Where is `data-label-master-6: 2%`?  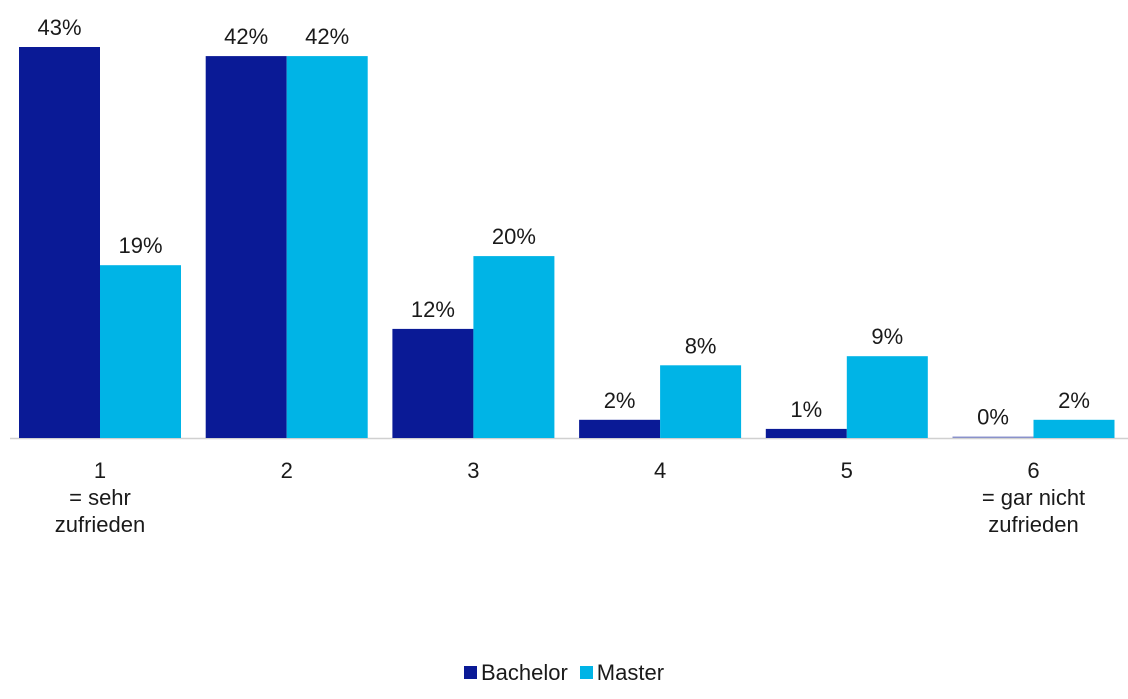
data-label-master-6: 2% is located at coordinates (1074, 400).